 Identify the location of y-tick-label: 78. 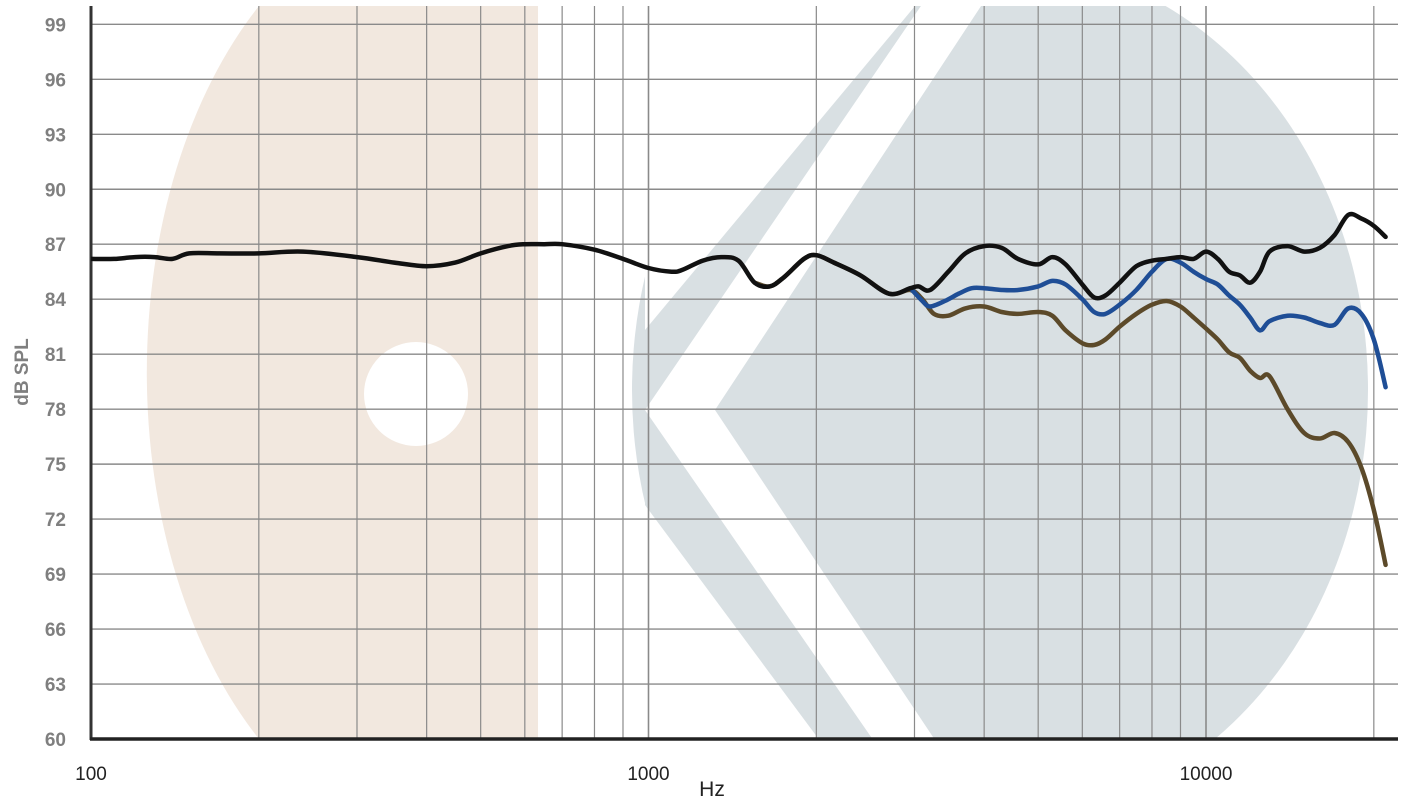
(55, 410).